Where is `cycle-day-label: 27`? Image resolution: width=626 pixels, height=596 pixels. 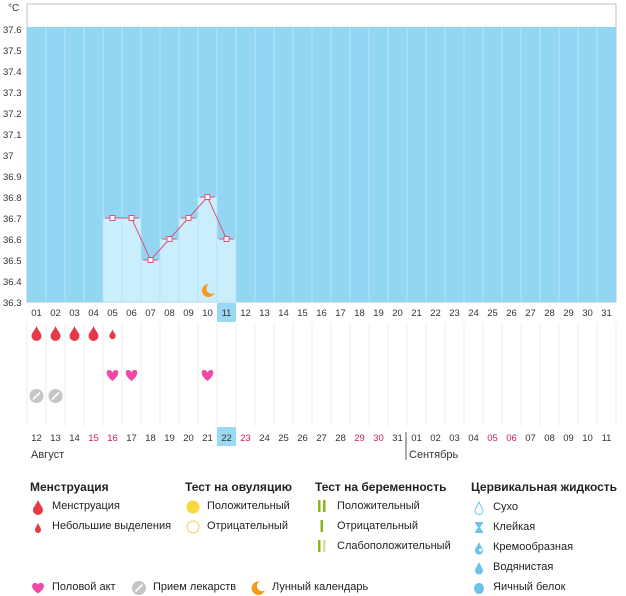
cycle-day-label: 27 is located at coordinates (530, 313).